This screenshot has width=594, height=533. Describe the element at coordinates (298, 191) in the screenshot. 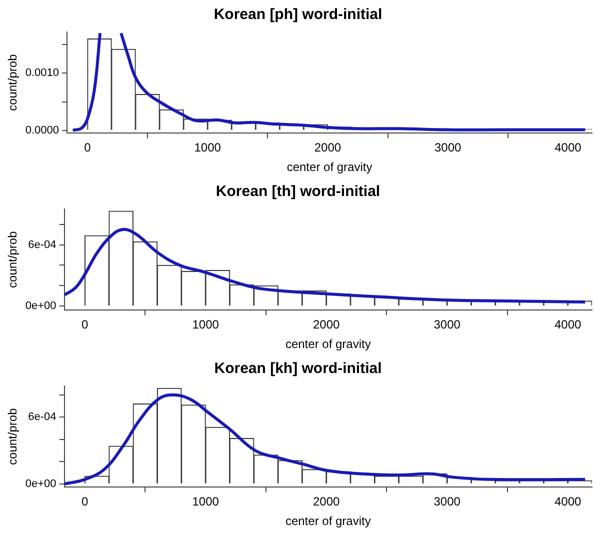

I see `chart-title: Korean [th] word-initial` at that location.